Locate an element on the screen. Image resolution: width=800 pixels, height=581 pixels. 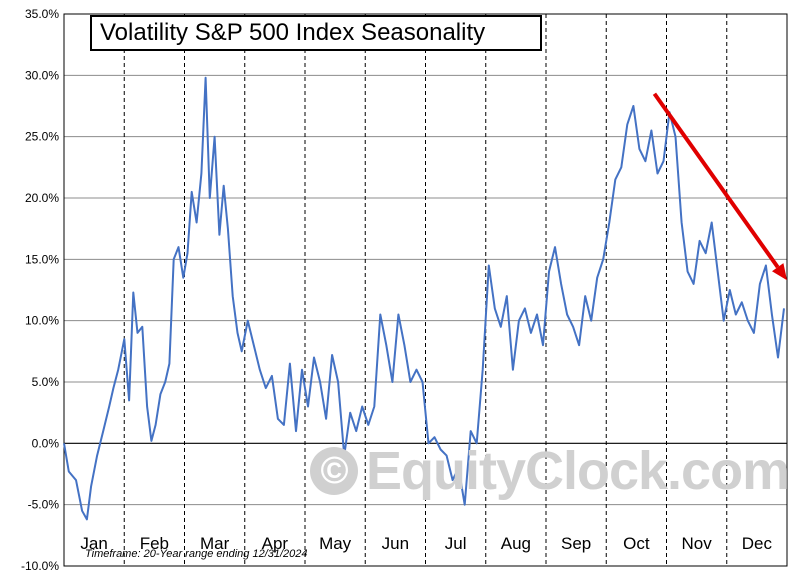
timeframe-prefix: Timeframe: is located at coordinates (113, 554).